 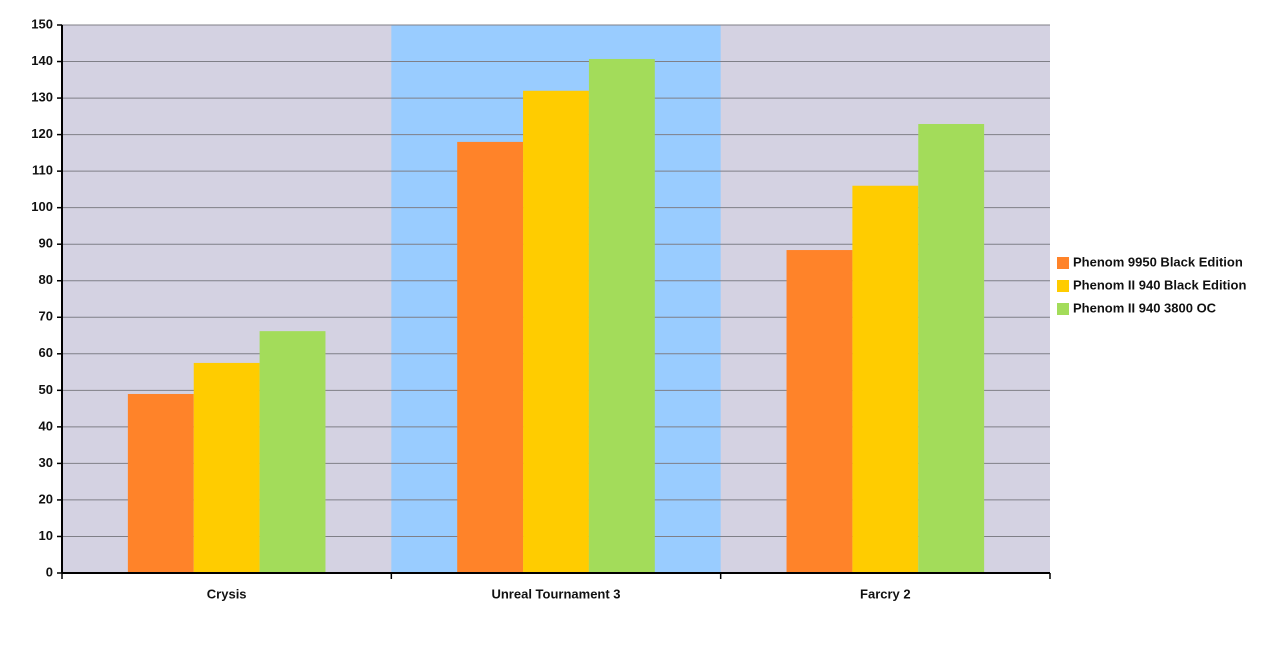 What do you see at coordinates (555, 593) in the screenshot?
I see `x-tick-label: Unreal Tournament 3` at bounding box center [555, 593].